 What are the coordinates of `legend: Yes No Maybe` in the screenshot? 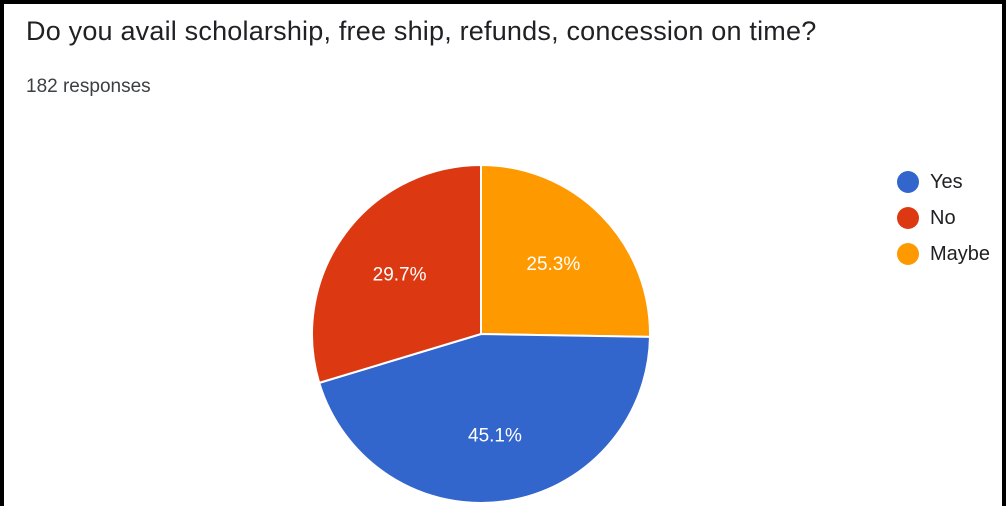 It's located at (943, 218).